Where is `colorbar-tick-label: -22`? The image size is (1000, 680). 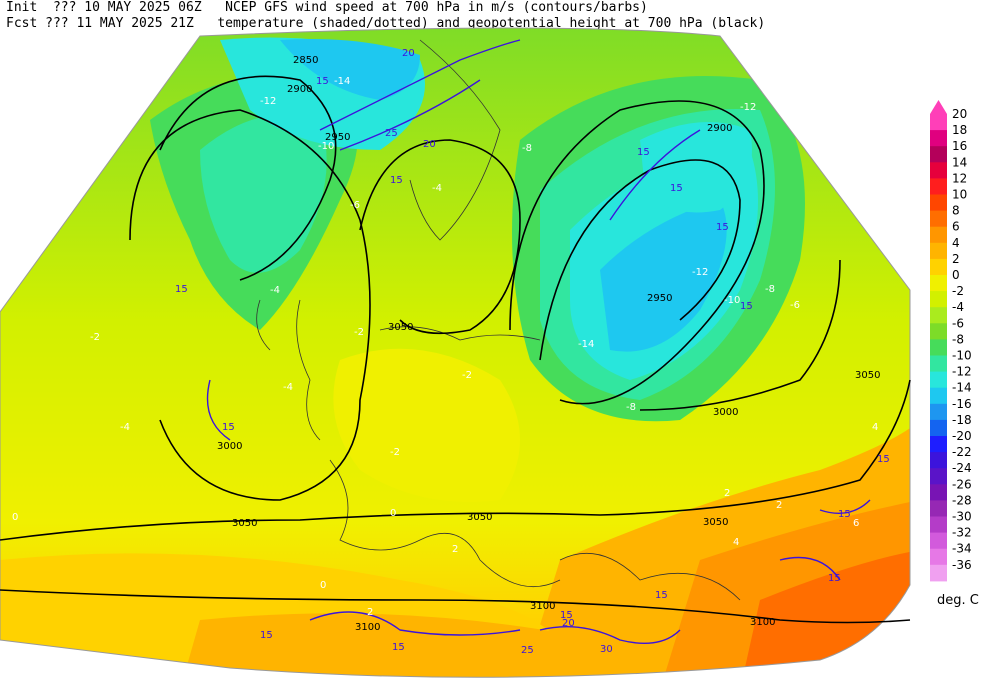 colorbar-tick-label: -22 is located at coordinates (962, 452).